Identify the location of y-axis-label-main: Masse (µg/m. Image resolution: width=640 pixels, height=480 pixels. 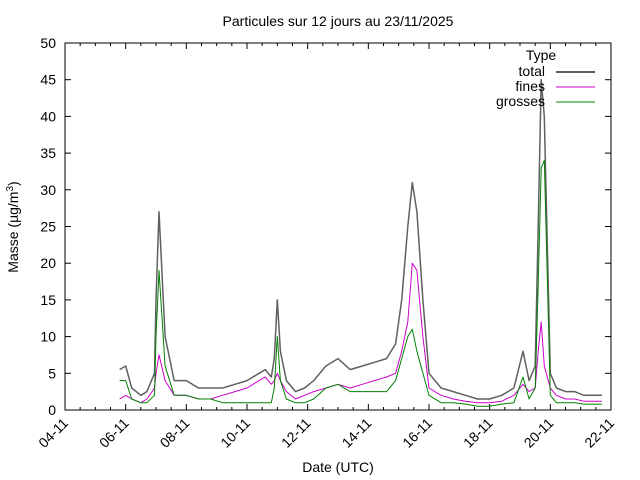
(13, 232).